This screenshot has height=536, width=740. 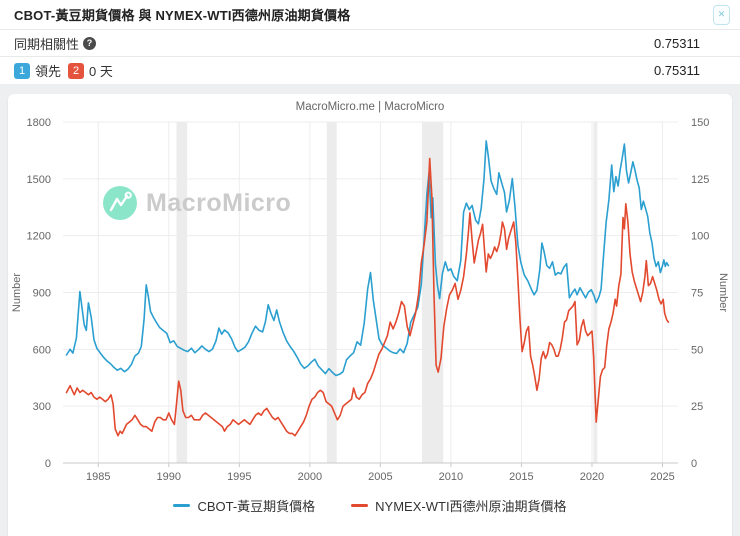 What do you see at coordinates (47, 44) in the screenshot?
I see `correlation-label: 同期相關性` at bounding box center [47, 44].